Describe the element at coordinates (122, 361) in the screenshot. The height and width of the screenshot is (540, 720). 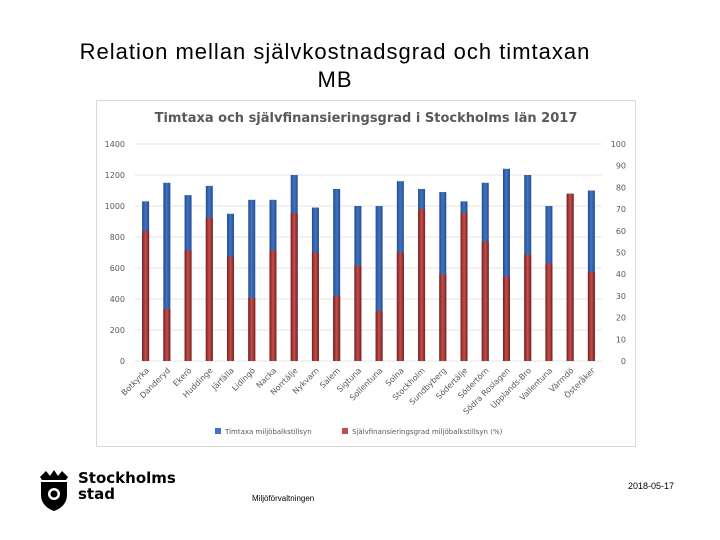
I see `y-left-tick-label: 0` at that location.